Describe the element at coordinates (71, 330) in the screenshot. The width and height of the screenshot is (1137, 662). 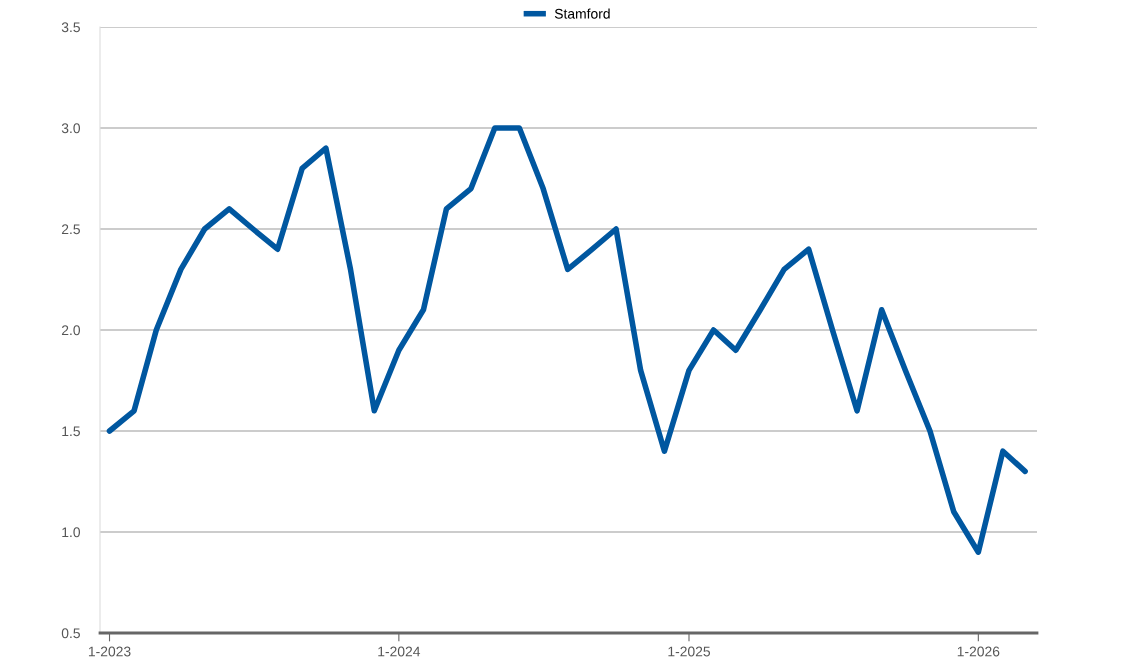
I see `y-tick-label: 2.0` at that location.